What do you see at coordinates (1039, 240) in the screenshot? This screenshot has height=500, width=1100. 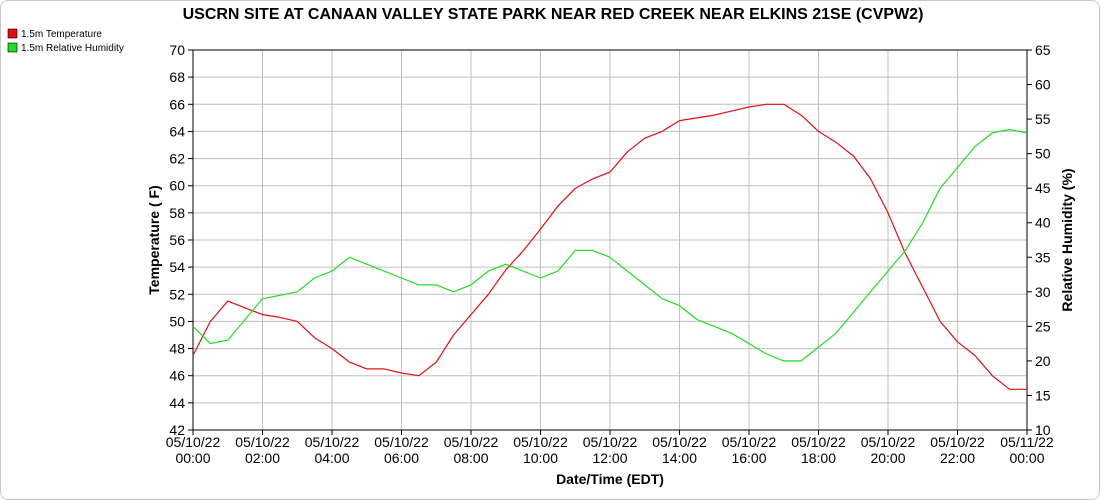 I see `y-axis-right: 10 15 20 25 30 35 40 45 50 55 60 65` at bounding box center [1039, 240].